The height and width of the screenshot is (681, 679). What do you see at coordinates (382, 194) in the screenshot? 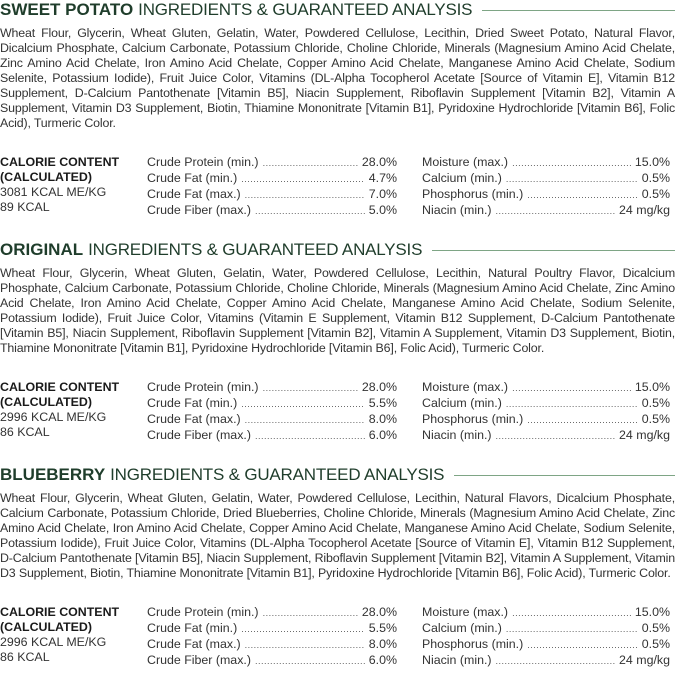
I see `nutrient-value: 7.0%` at bounding box center [382, 194].